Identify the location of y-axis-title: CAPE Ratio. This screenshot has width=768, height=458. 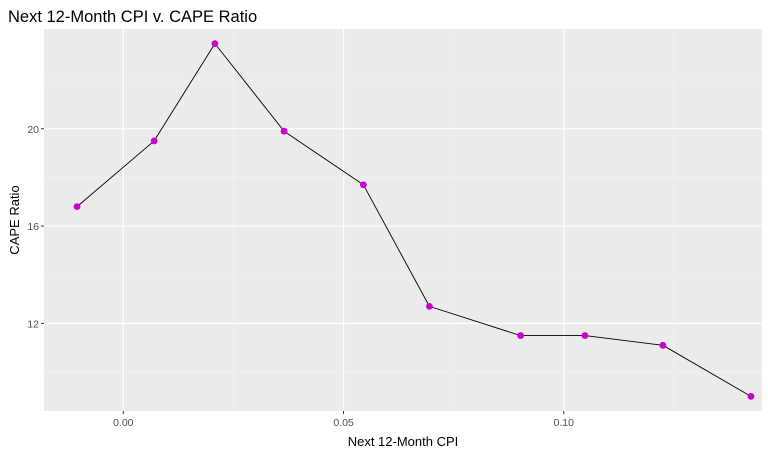
(14, 219).